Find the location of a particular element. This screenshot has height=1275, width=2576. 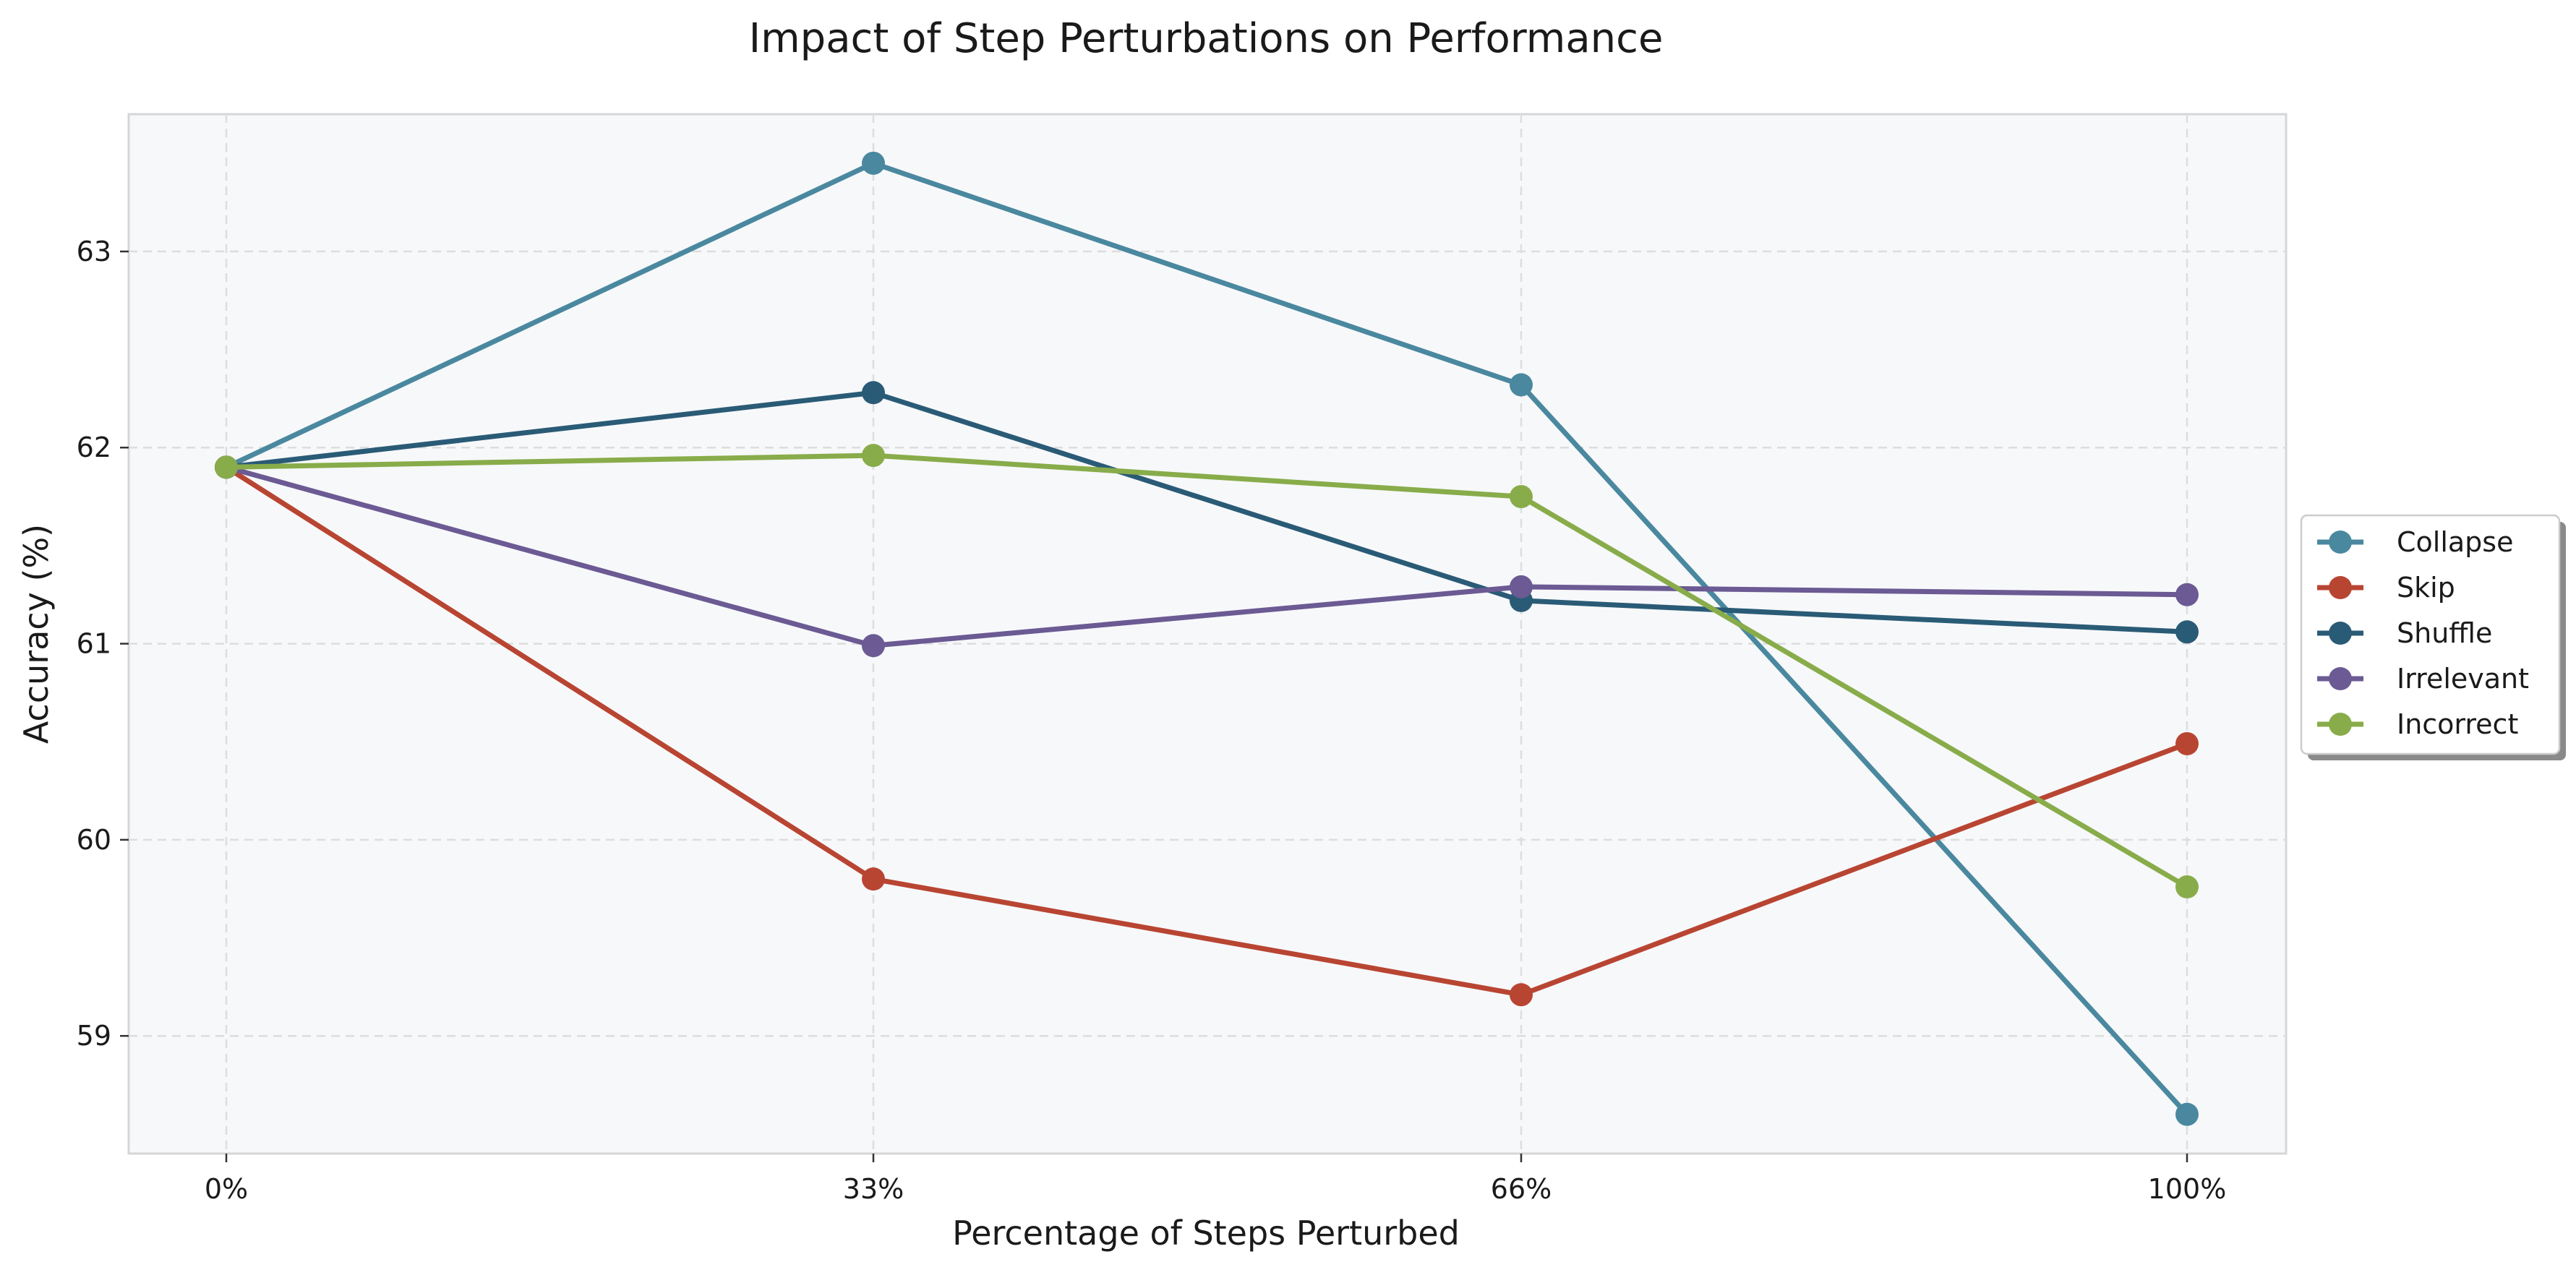

legend: Collapse Skip Shuffle Irrelevant Incorrect is located at coordinates (2433, 637).